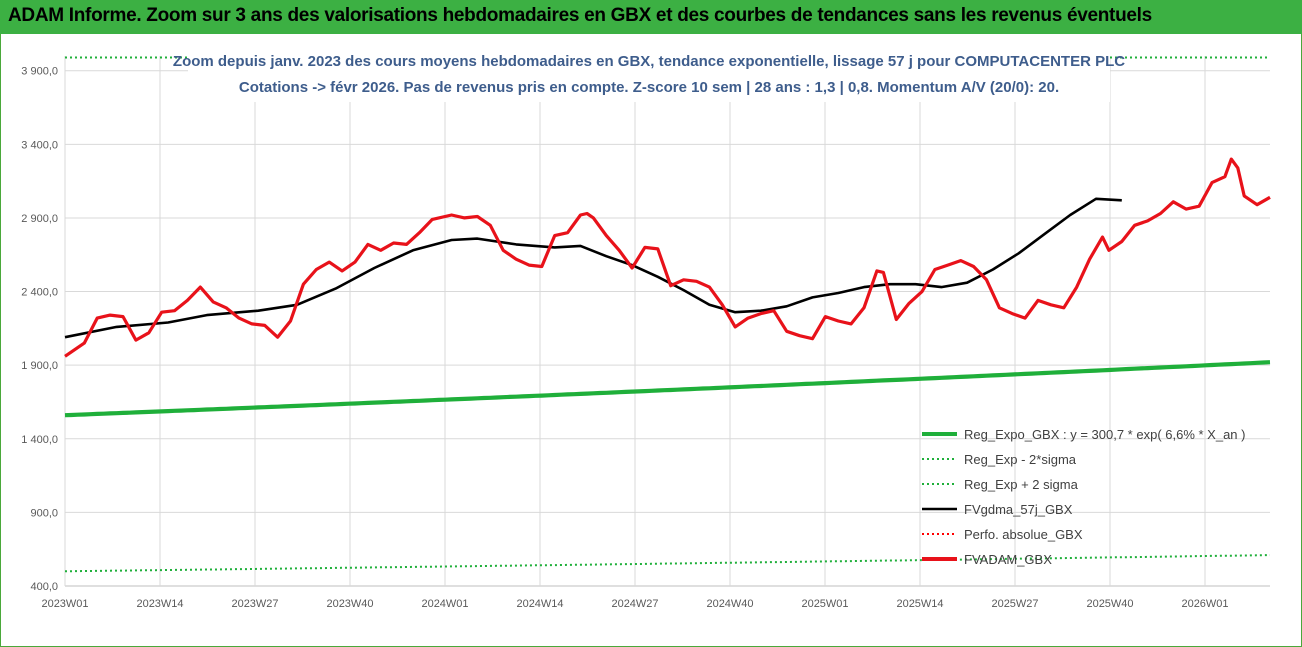 The width and height of the screenshot is (1302, 647). Describe the element at coordinates (39, 219) in the screenshot. I see `y-tick-label: 2 900,0` at that location.